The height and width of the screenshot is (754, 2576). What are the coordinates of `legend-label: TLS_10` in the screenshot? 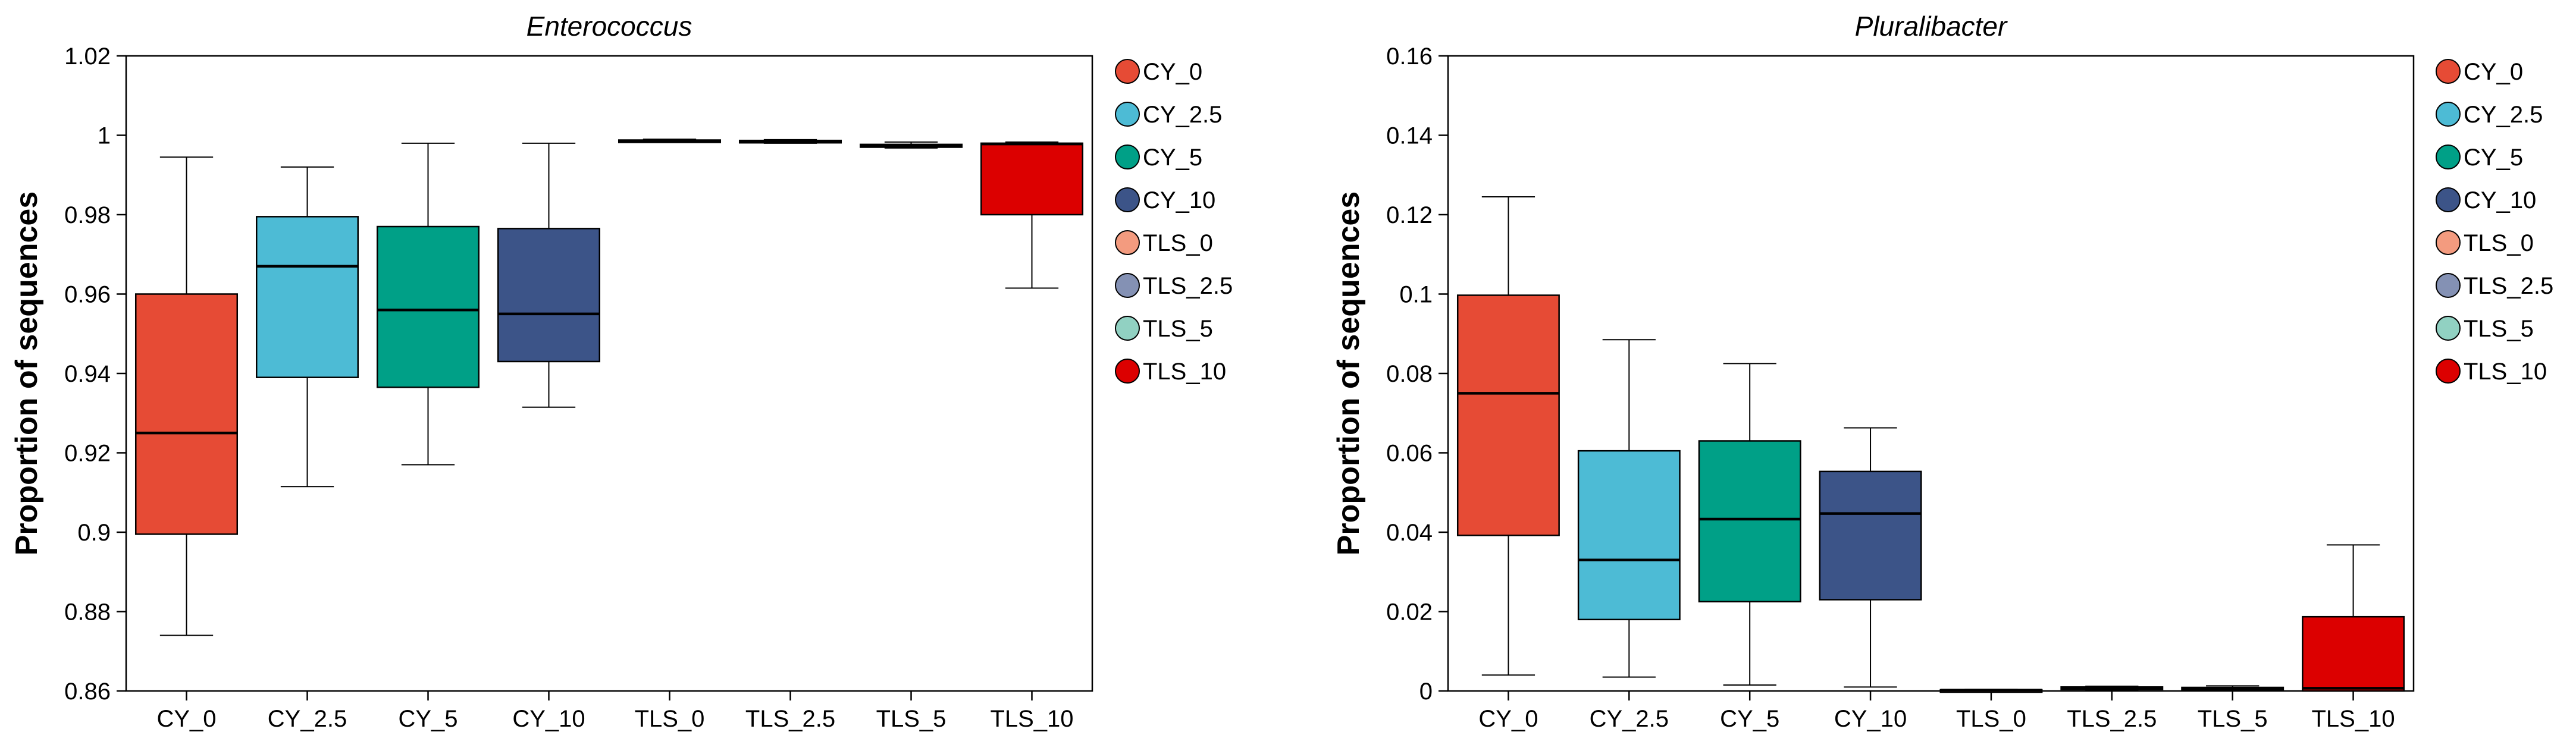 It's located at (2506, 372).